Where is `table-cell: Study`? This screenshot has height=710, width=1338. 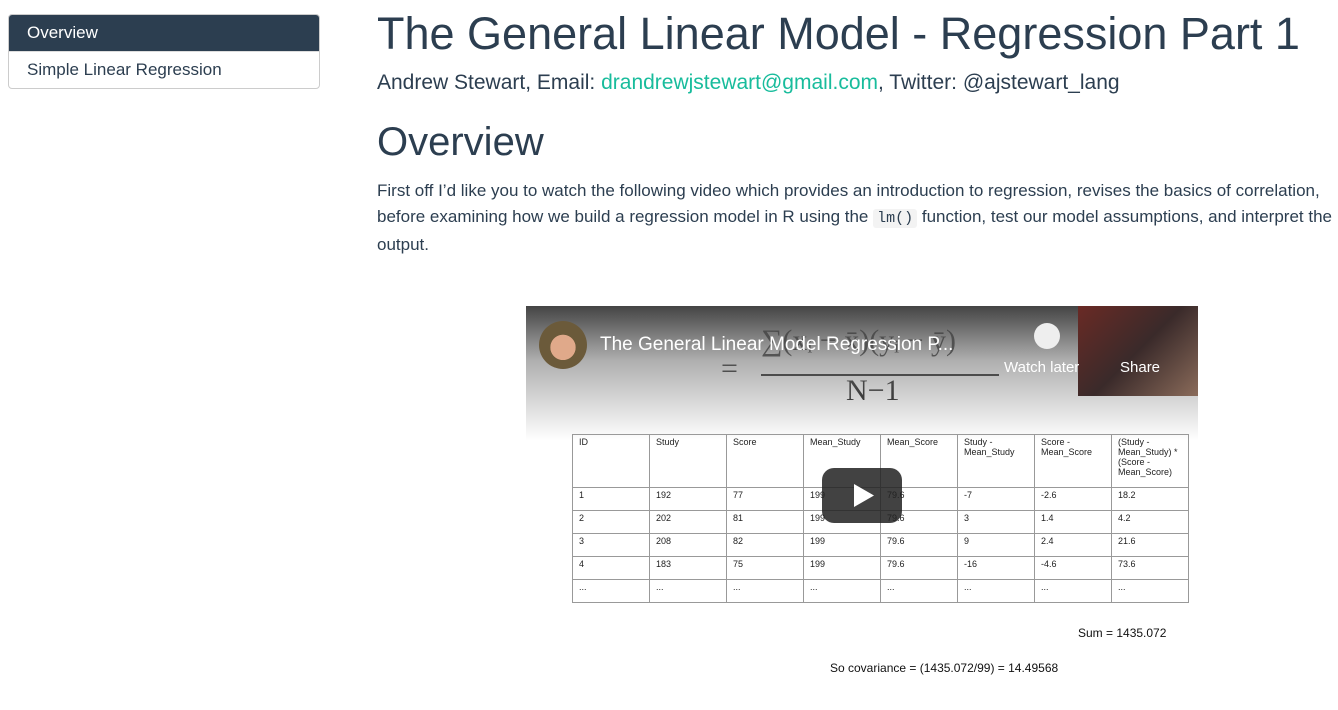
table-cell: Study is located at coordinates (688, 461).